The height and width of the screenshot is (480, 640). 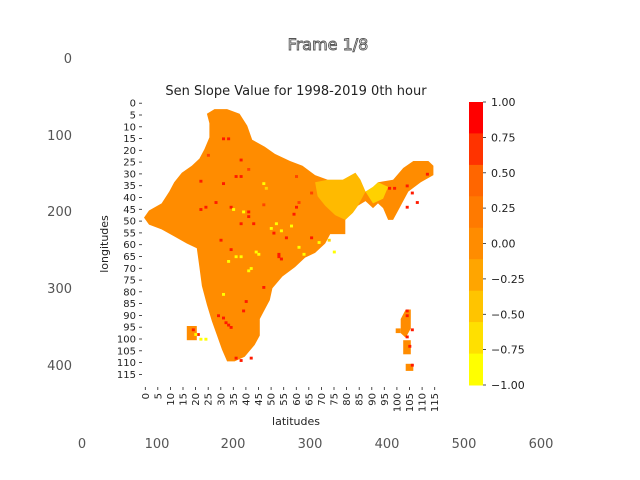 I want to click on x-tick-label: 60, so click(x=297, y=399).